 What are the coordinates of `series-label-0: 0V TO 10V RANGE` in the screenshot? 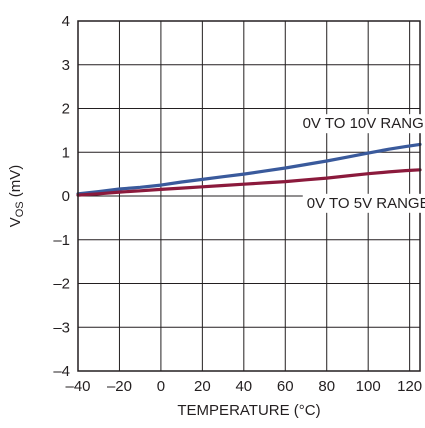 It's located at (364, 123).